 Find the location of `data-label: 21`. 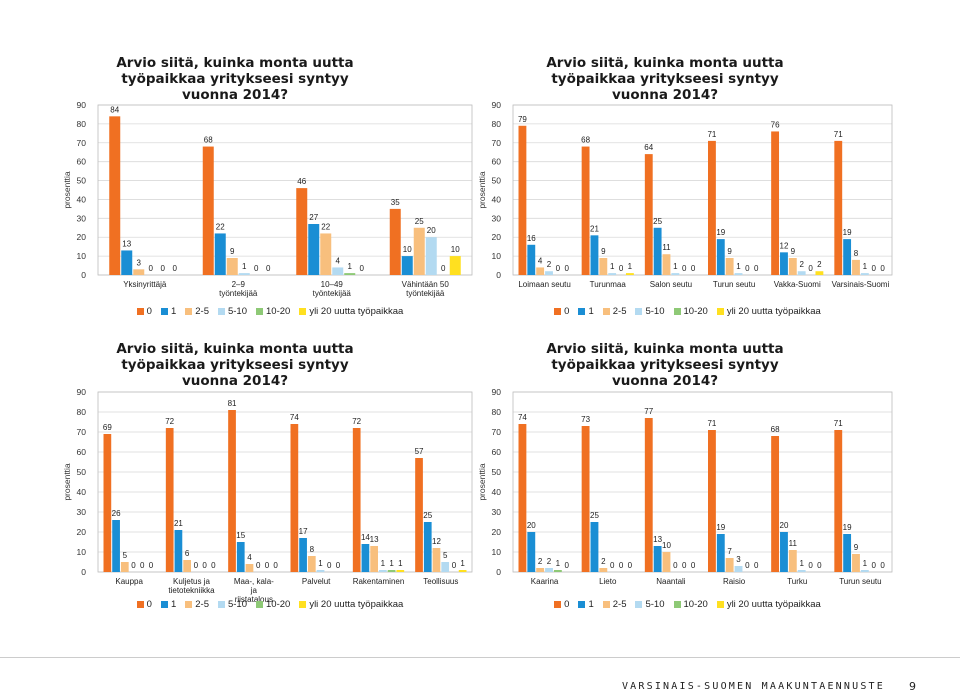

data-label: 21 is located at coordinates (594, 228).